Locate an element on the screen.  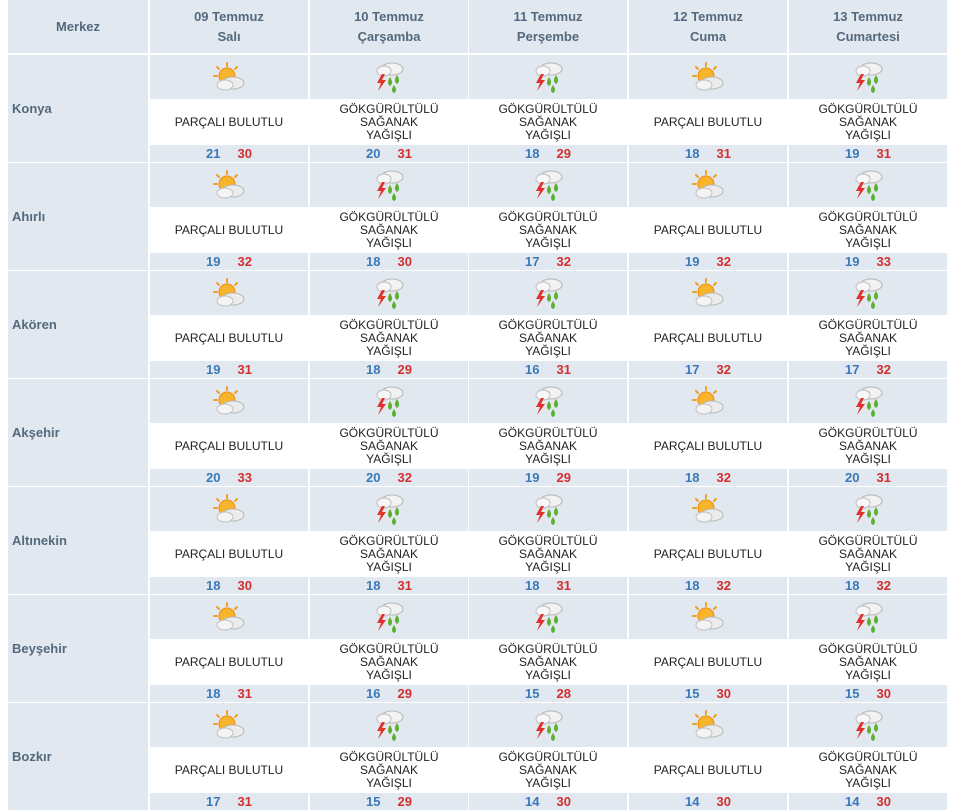
temperature-cell: 15 28 is located at coordinates (548, 693).